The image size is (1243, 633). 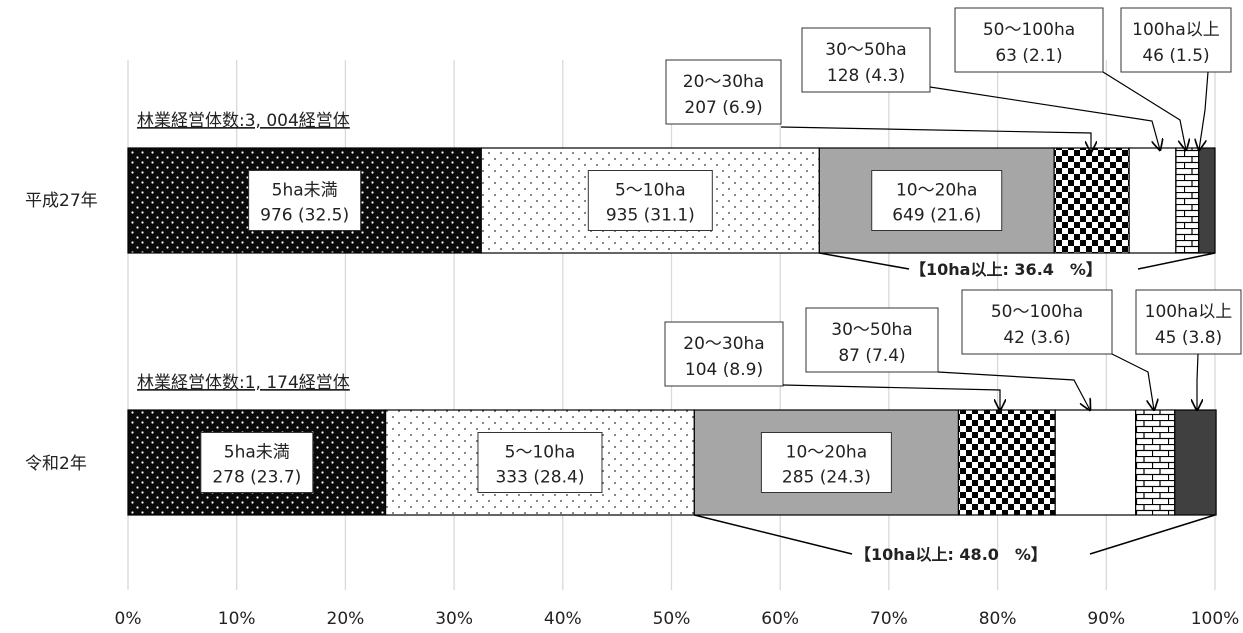 What do you see at coordinates (951, 554) in the screenshot?
I see `bracket-label: 【10ha以上: 48.0 %】` at bounding box center [951, 554].